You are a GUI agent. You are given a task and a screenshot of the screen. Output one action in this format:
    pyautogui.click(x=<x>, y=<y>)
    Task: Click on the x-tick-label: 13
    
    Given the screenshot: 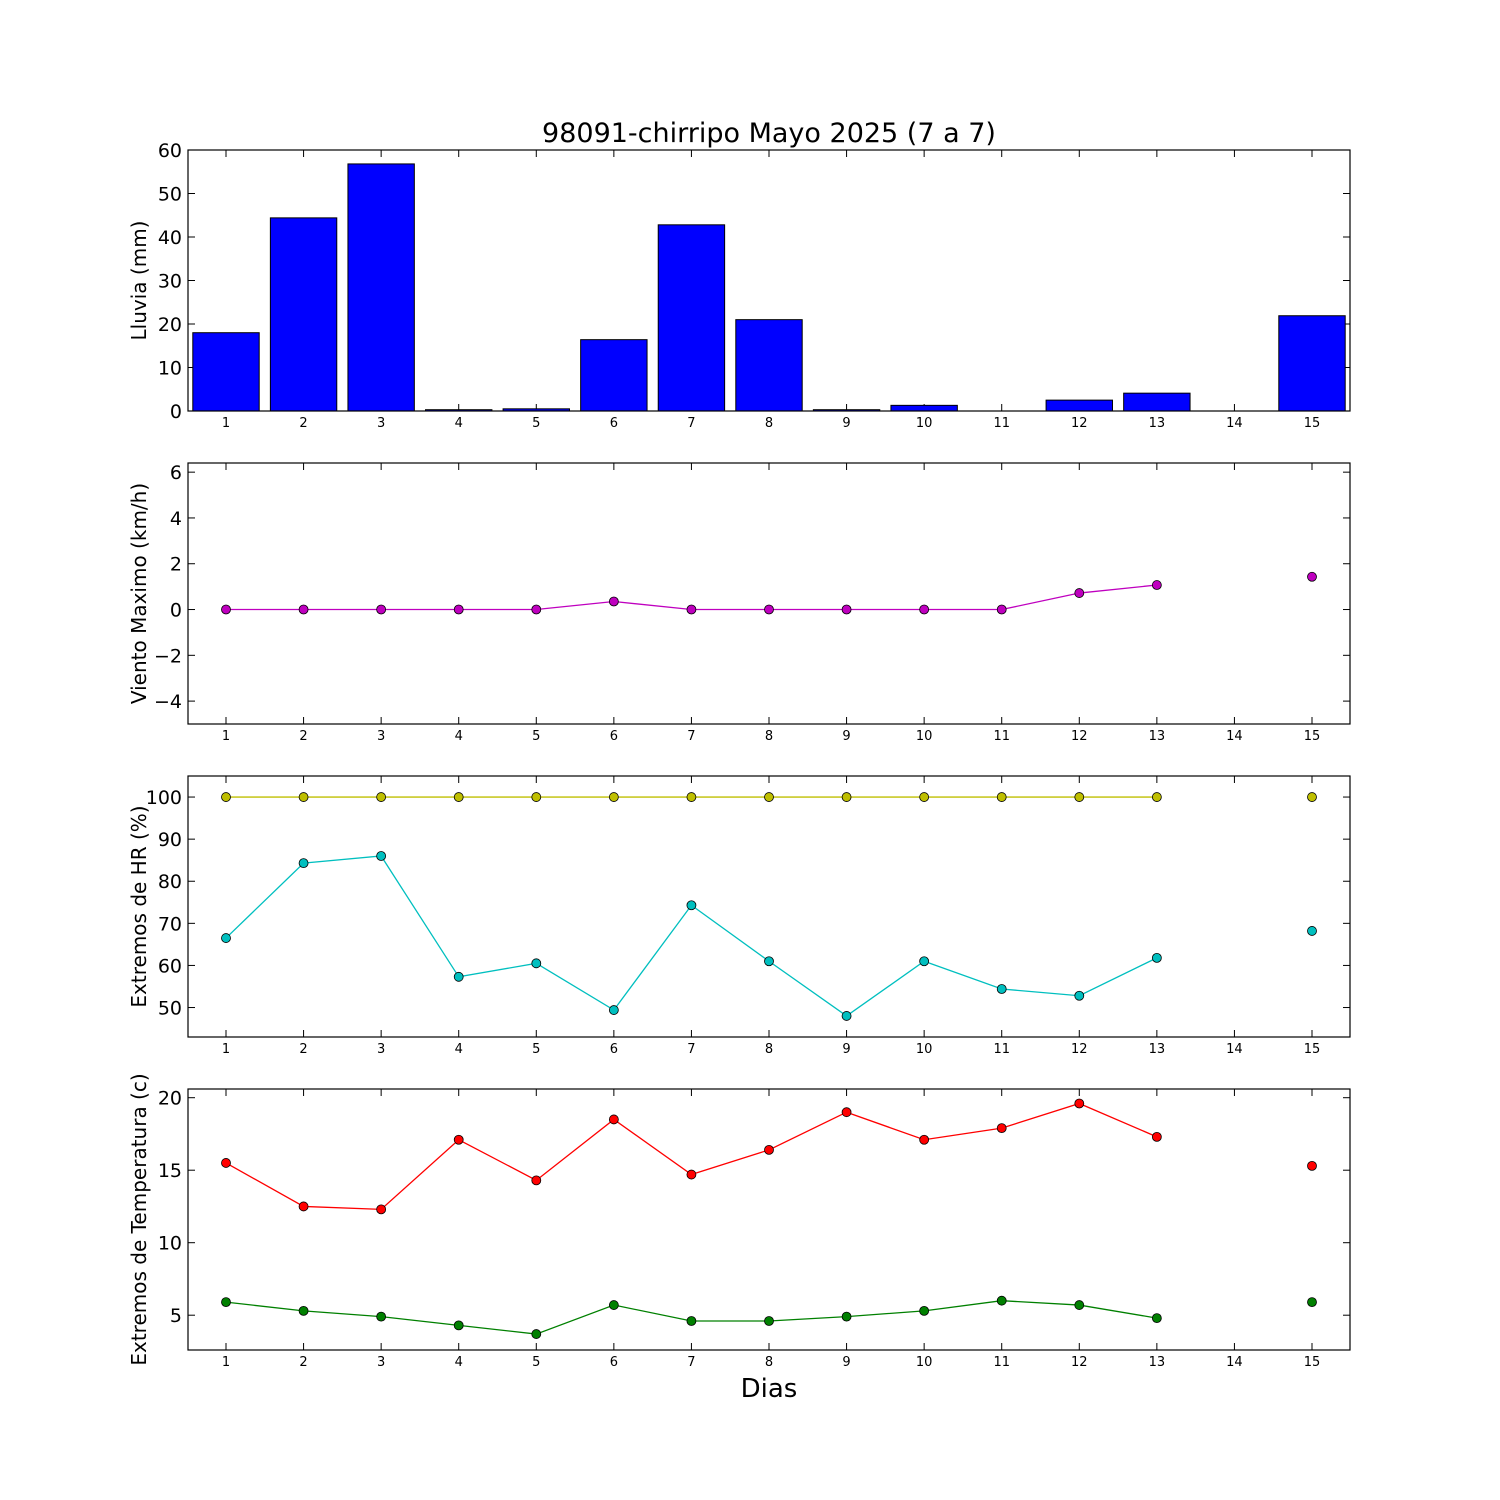 What is the action you would take?
    pyautogui.click(x=1157, y=736)
    